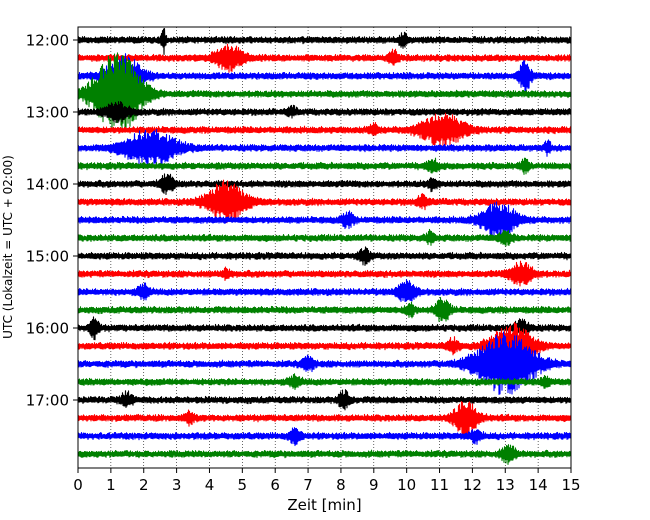  What do you see at coordinates (275, 485) in the screenshot?
I see `x-tick-label: 6` at bounding box center [275, 485].